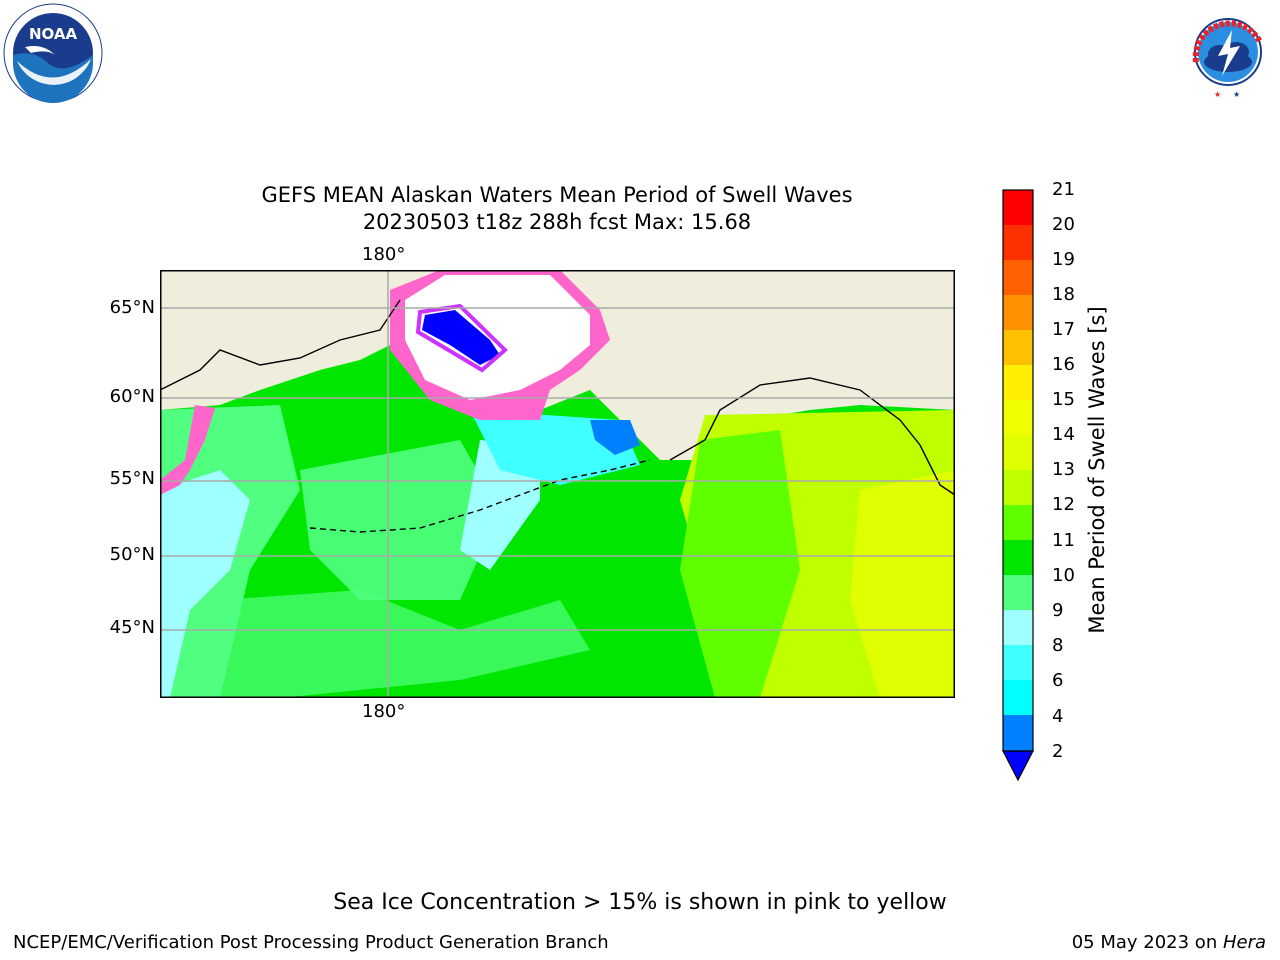  Describe the element at coordinates (53, 34) in the screenshot. I see `noaa-logo-text: NOAA` at that location.